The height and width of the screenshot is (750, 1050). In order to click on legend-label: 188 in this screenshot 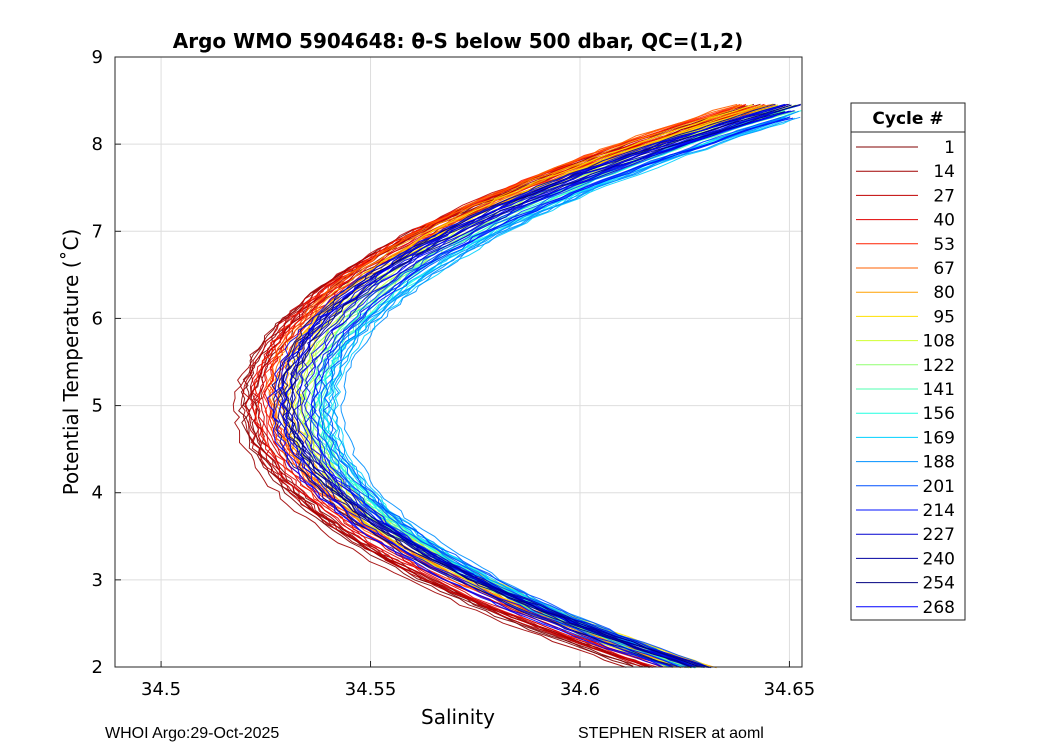, I will do `click(939, 463)`.